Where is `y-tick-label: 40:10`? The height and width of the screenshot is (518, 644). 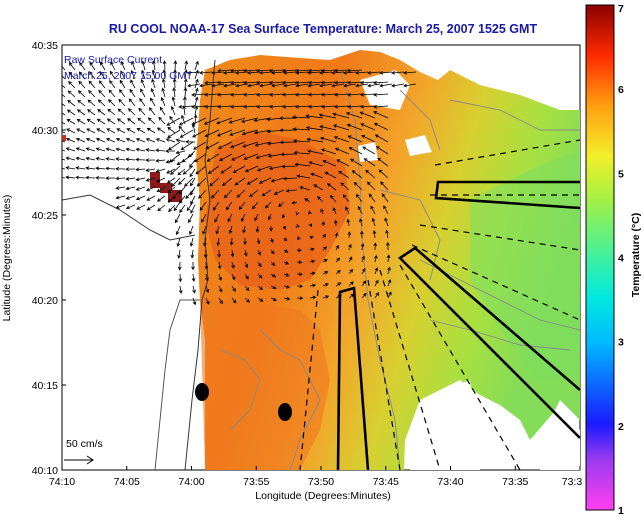
y-tick-label: 40:10 is located at coordinates (45, 471).